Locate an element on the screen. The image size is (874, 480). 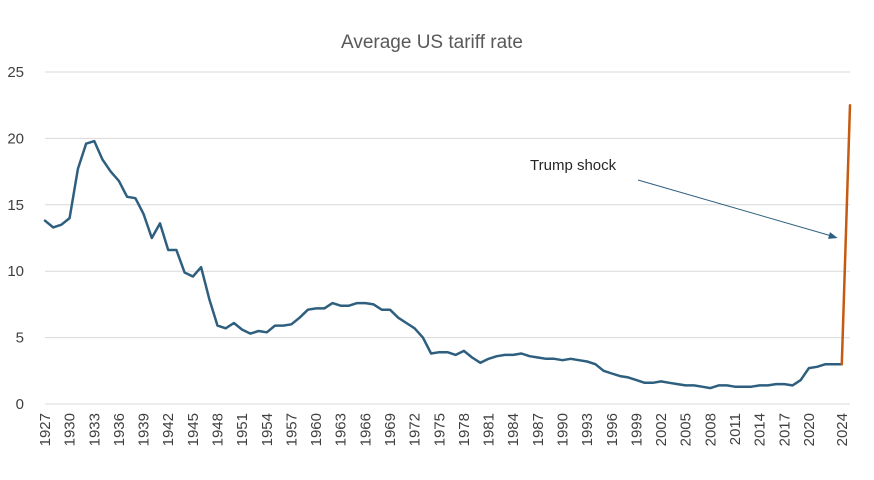
x-tick-label: 2002 is located at coordinates (661, 429).